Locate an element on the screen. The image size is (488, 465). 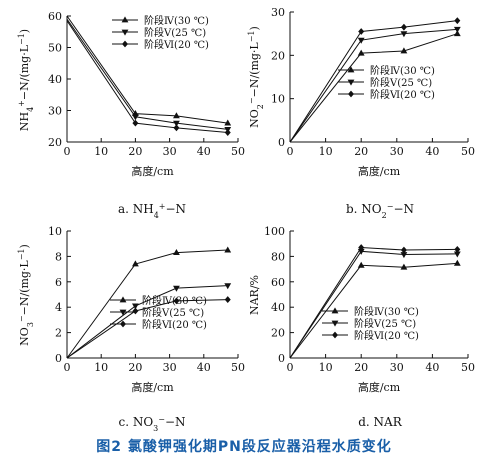
y-tick-label: 60 is located at coordinates (55, 16).